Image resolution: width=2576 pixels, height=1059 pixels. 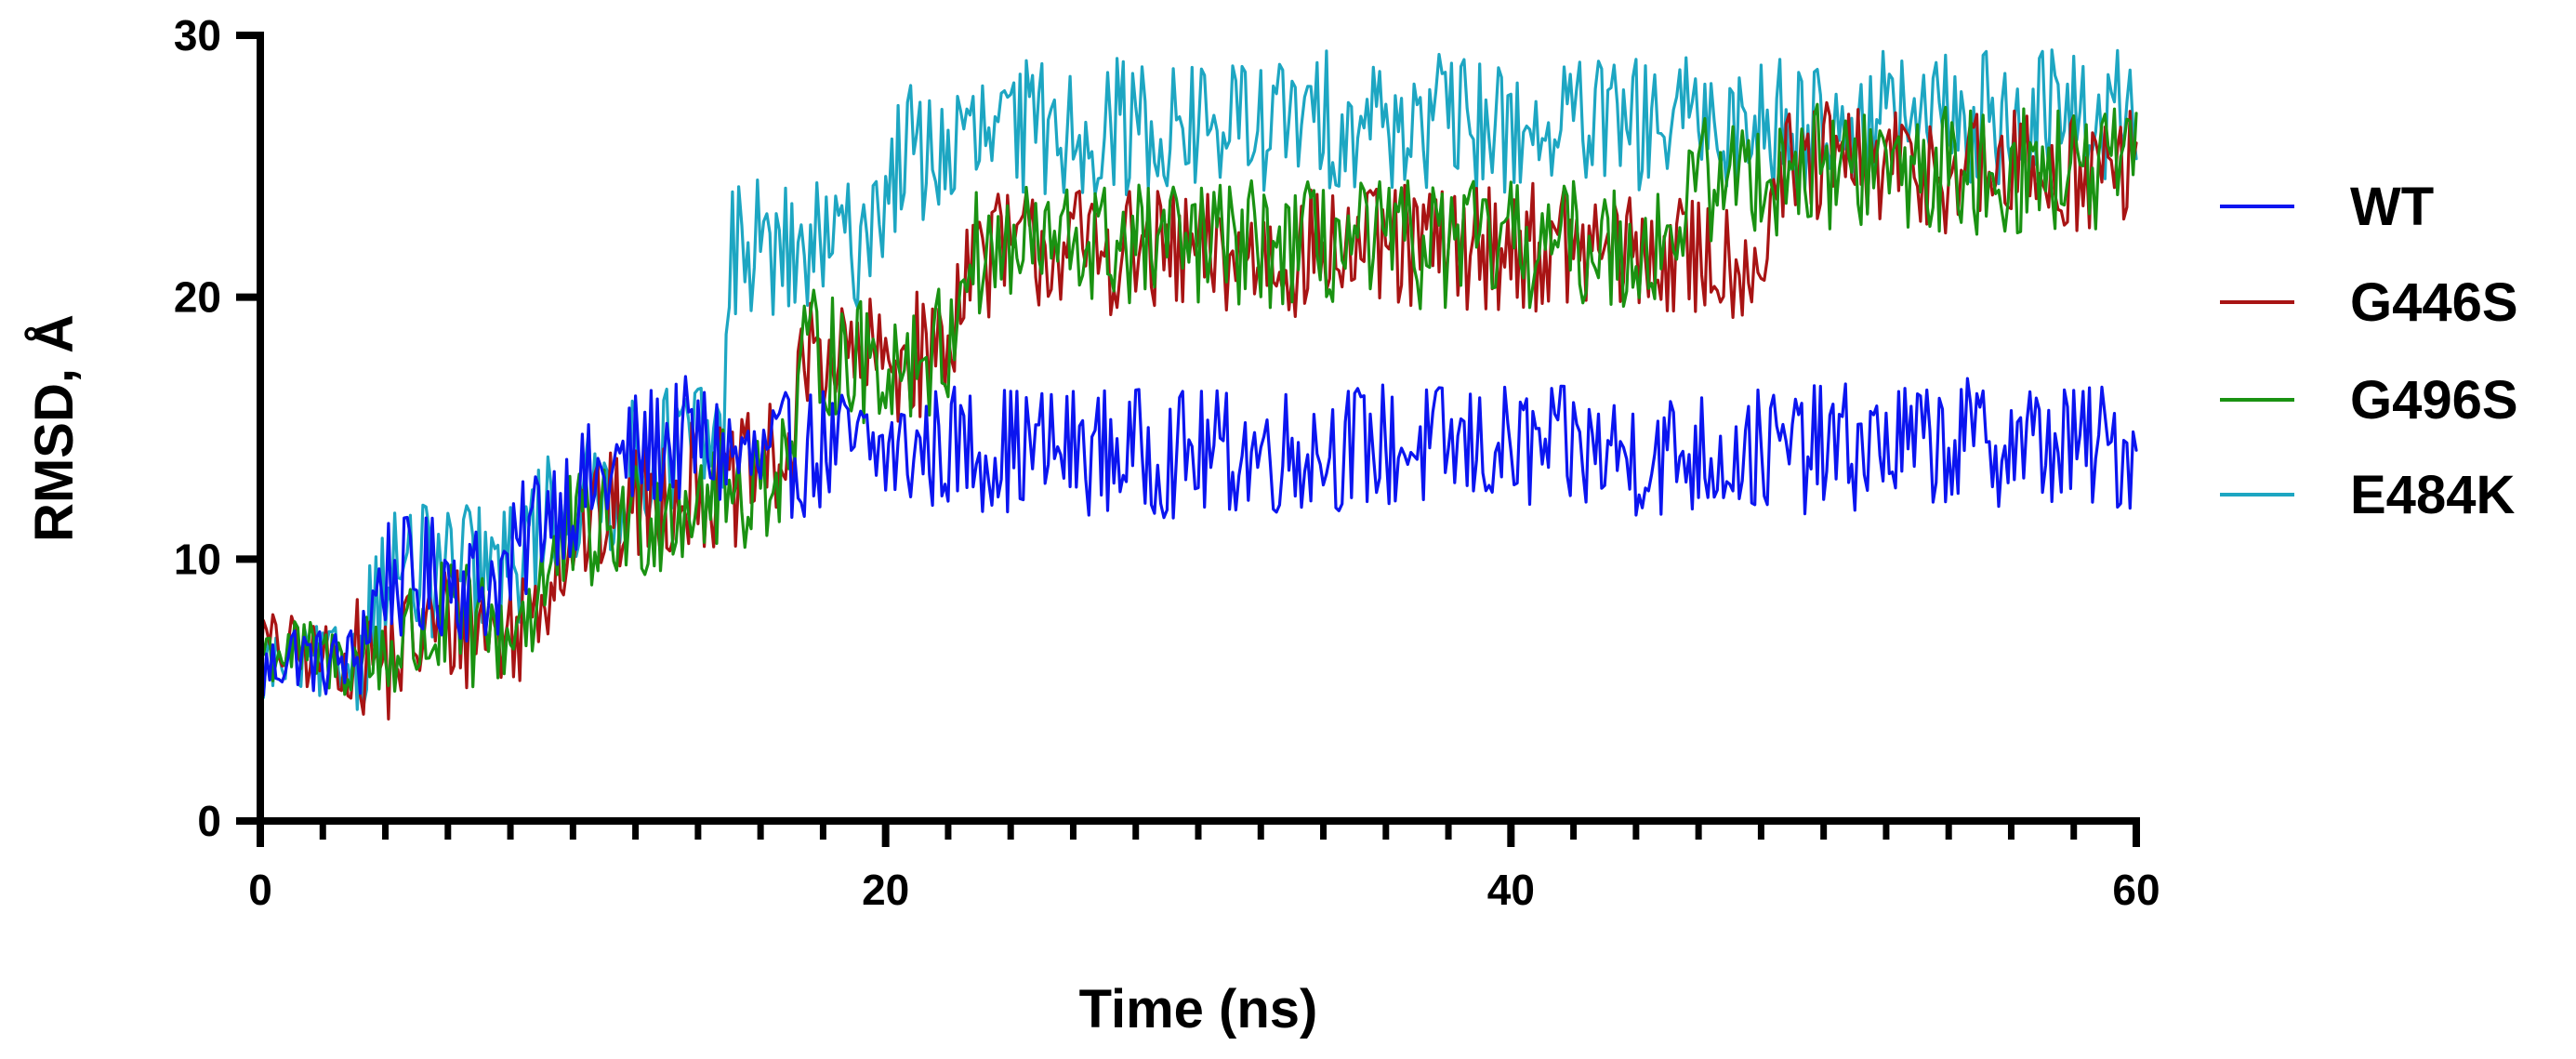 I want to click on y-axis-title: RMSD, Å, so click(x=54, y=428).